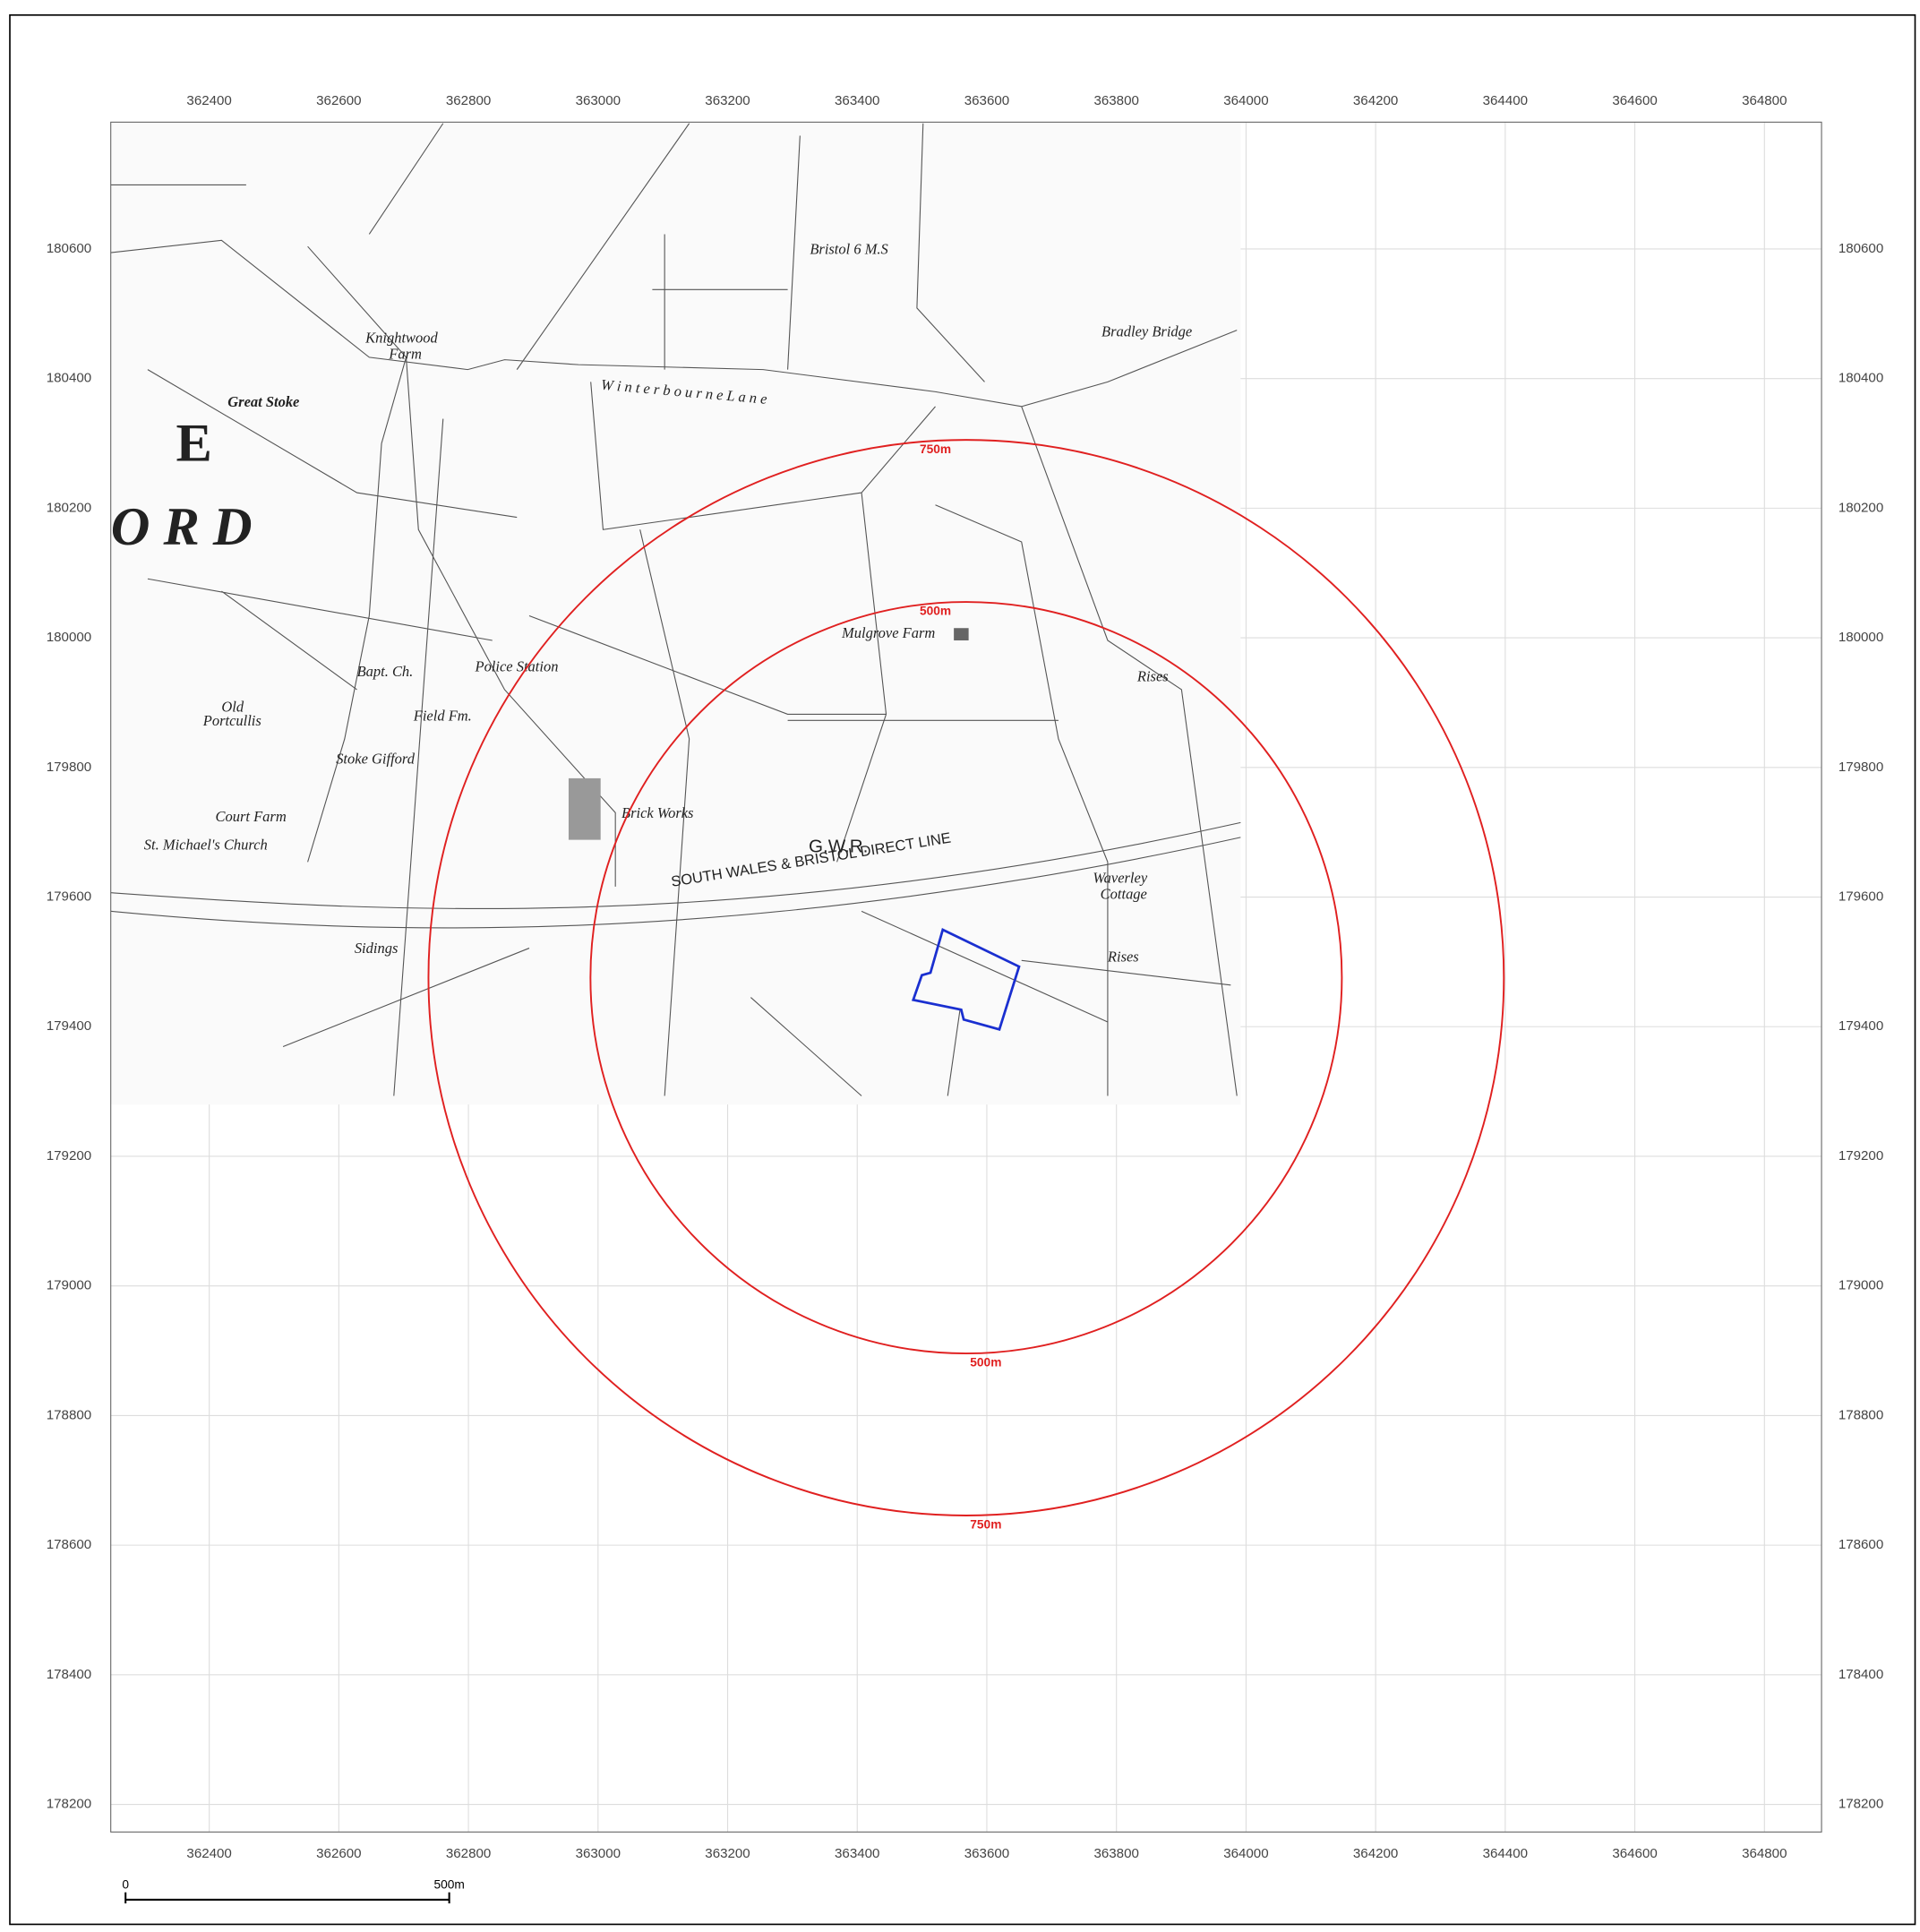 The height and width of the screenshot is (1932, 1920). I want to click on site-boundary, so click(966, 979).